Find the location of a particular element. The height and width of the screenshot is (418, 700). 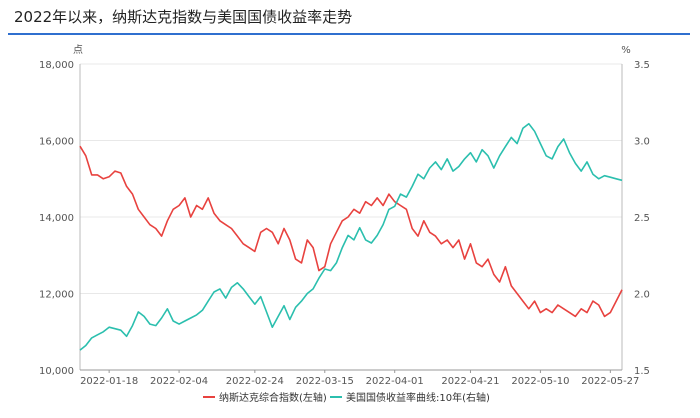

title-underline is located at coordinates (349, 34).